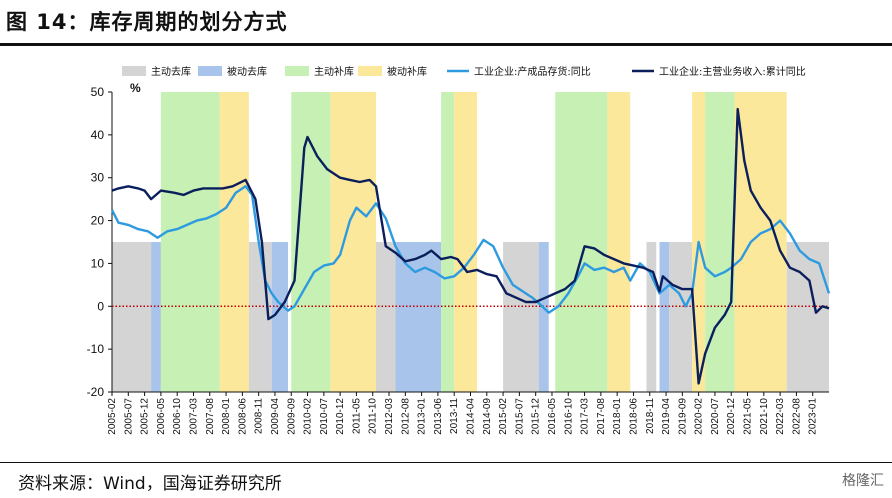  I want to click on x-tick-label: 2022-03, so click(780, 416).